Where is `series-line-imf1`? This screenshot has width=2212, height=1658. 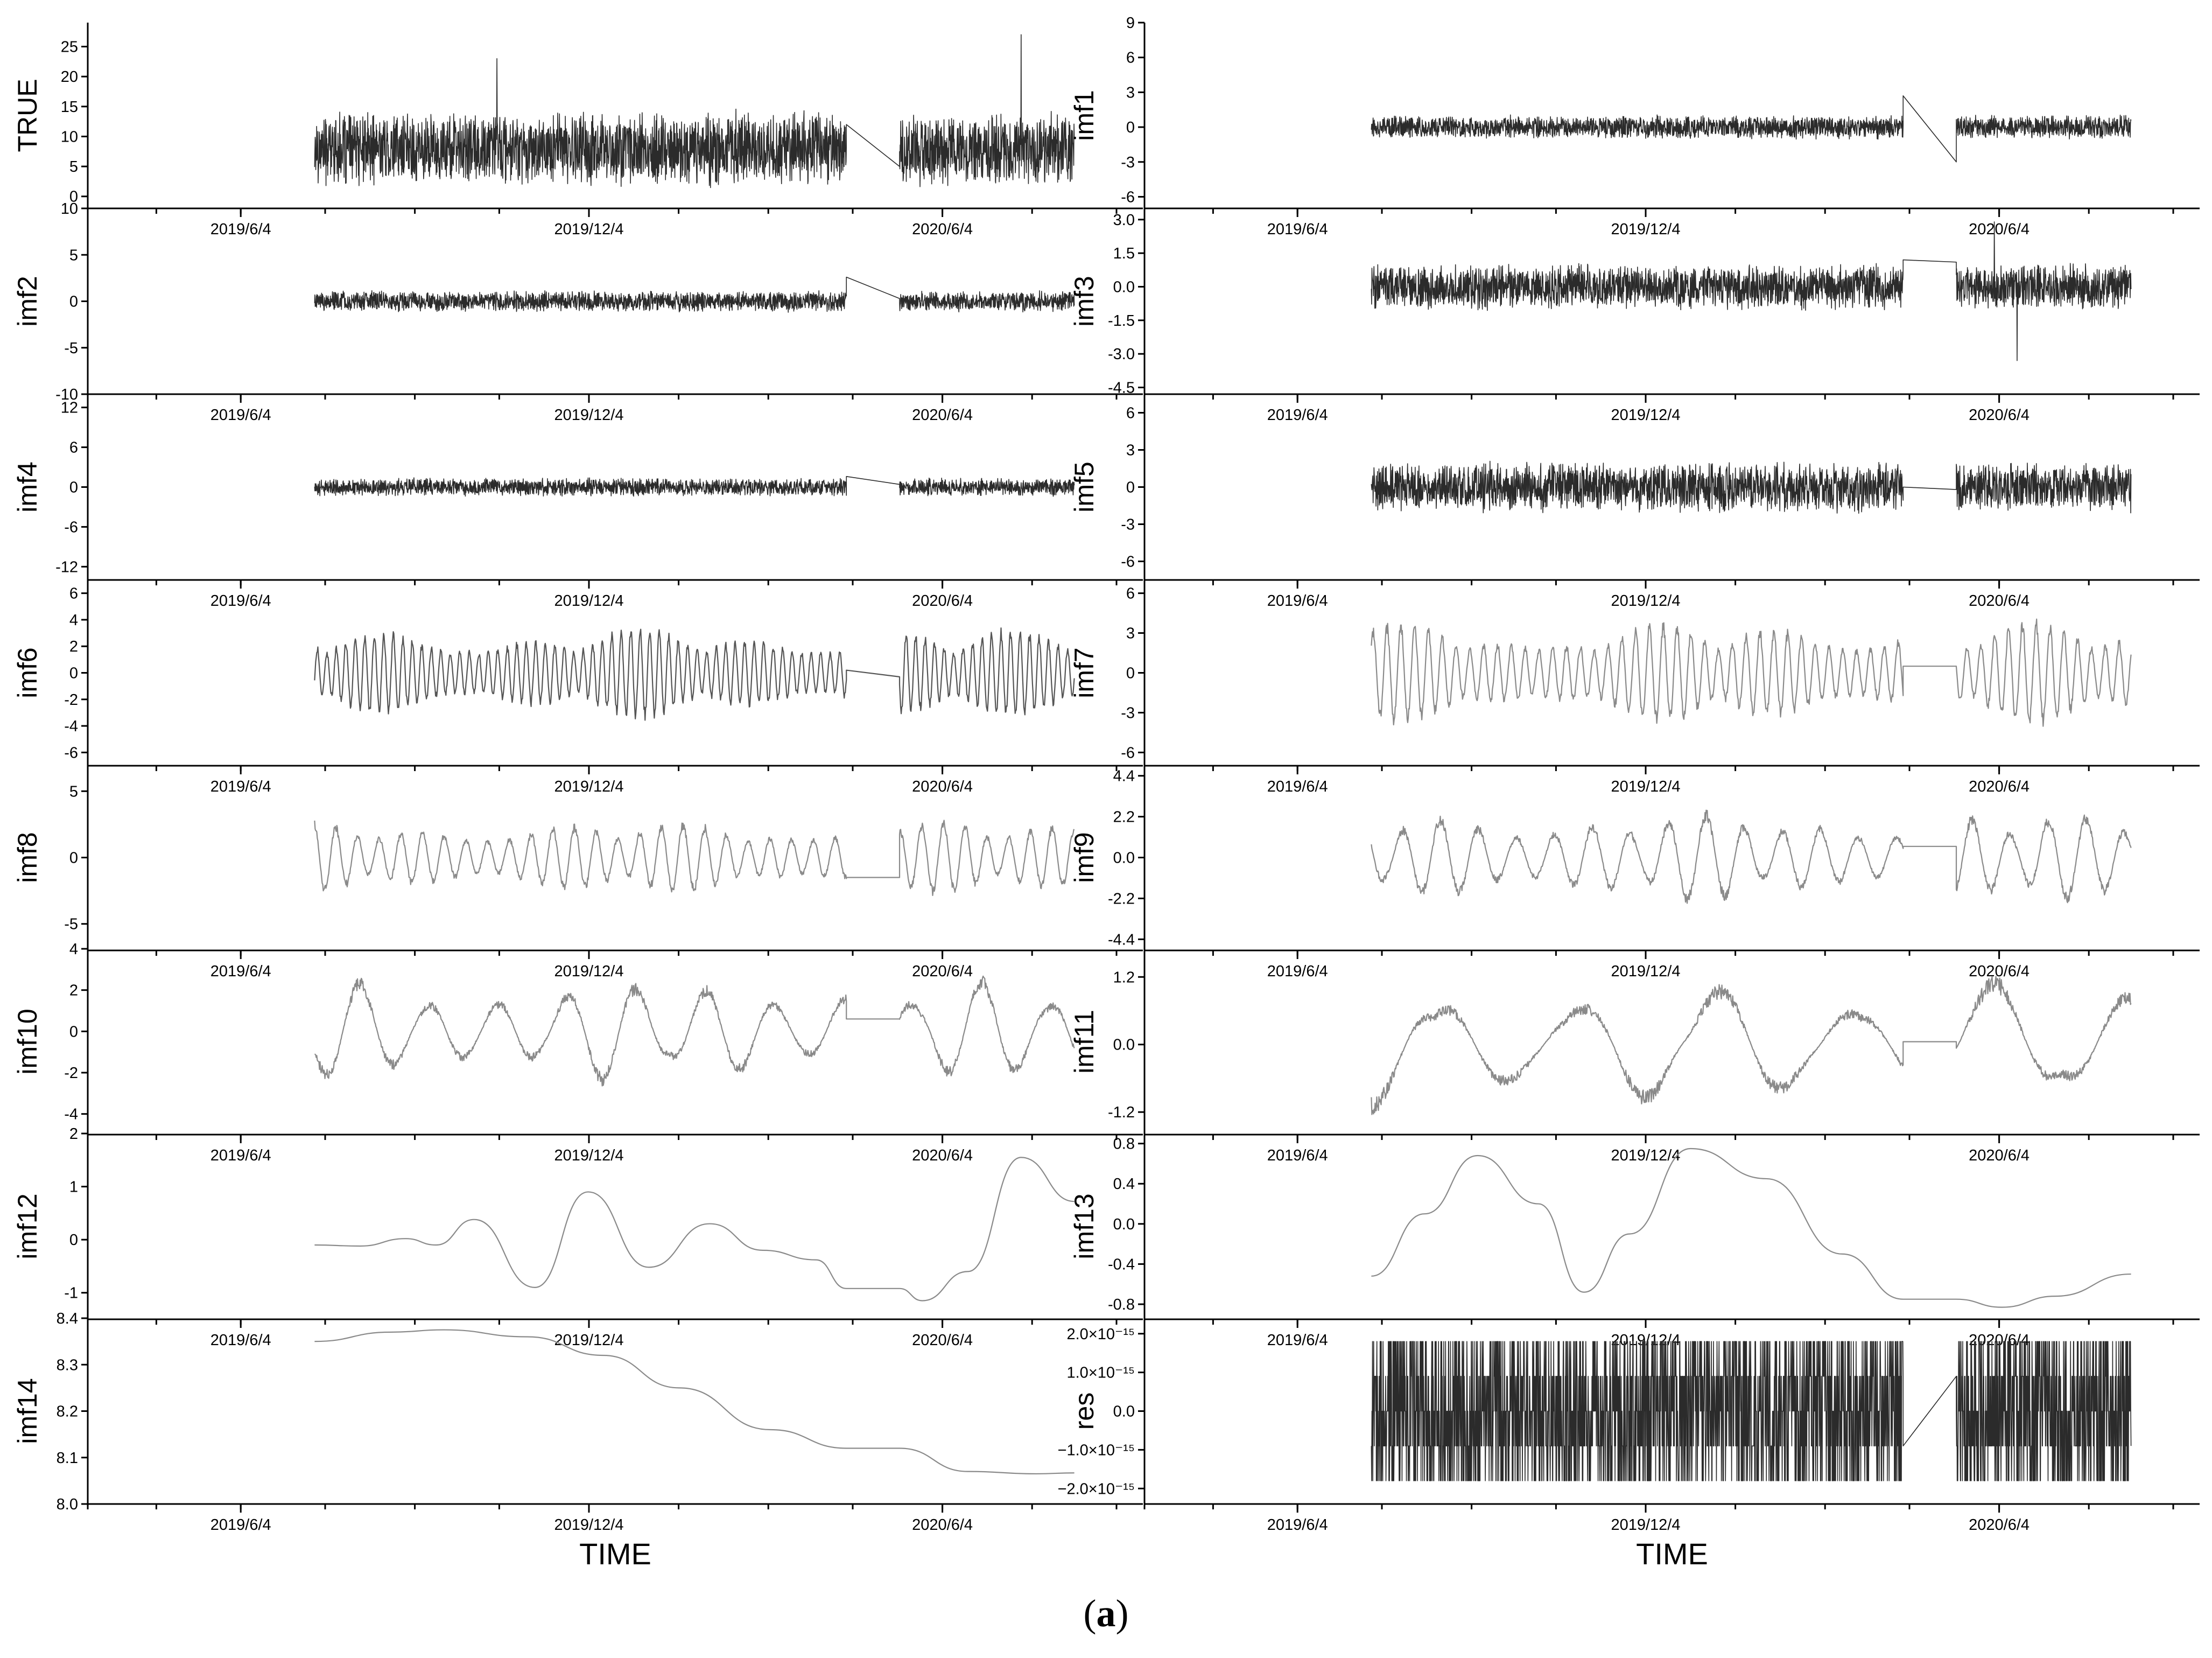 series-line-imf1 is located at coordinates (1751, 129).